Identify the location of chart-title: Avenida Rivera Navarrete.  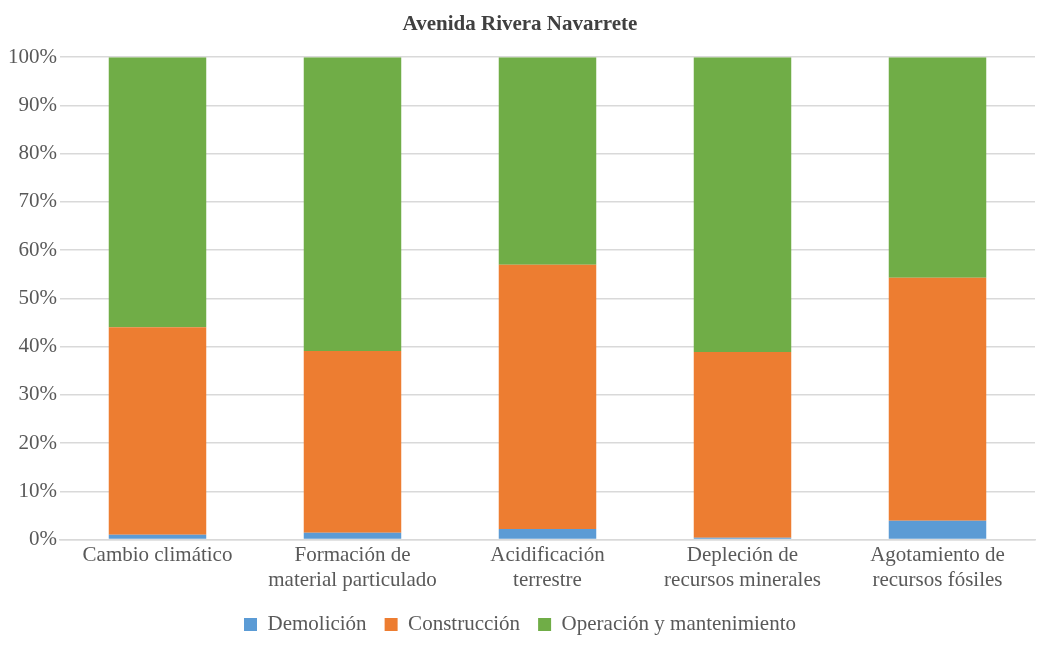
(520, 23).